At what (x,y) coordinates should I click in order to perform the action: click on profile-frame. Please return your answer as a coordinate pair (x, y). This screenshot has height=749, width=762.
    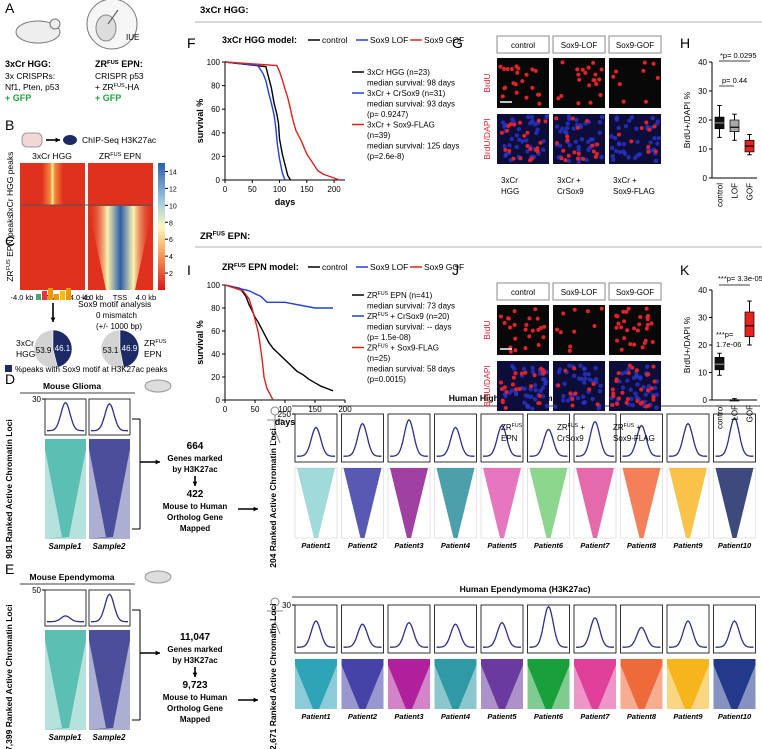
    Looking at the image, I should click on (316, 438).